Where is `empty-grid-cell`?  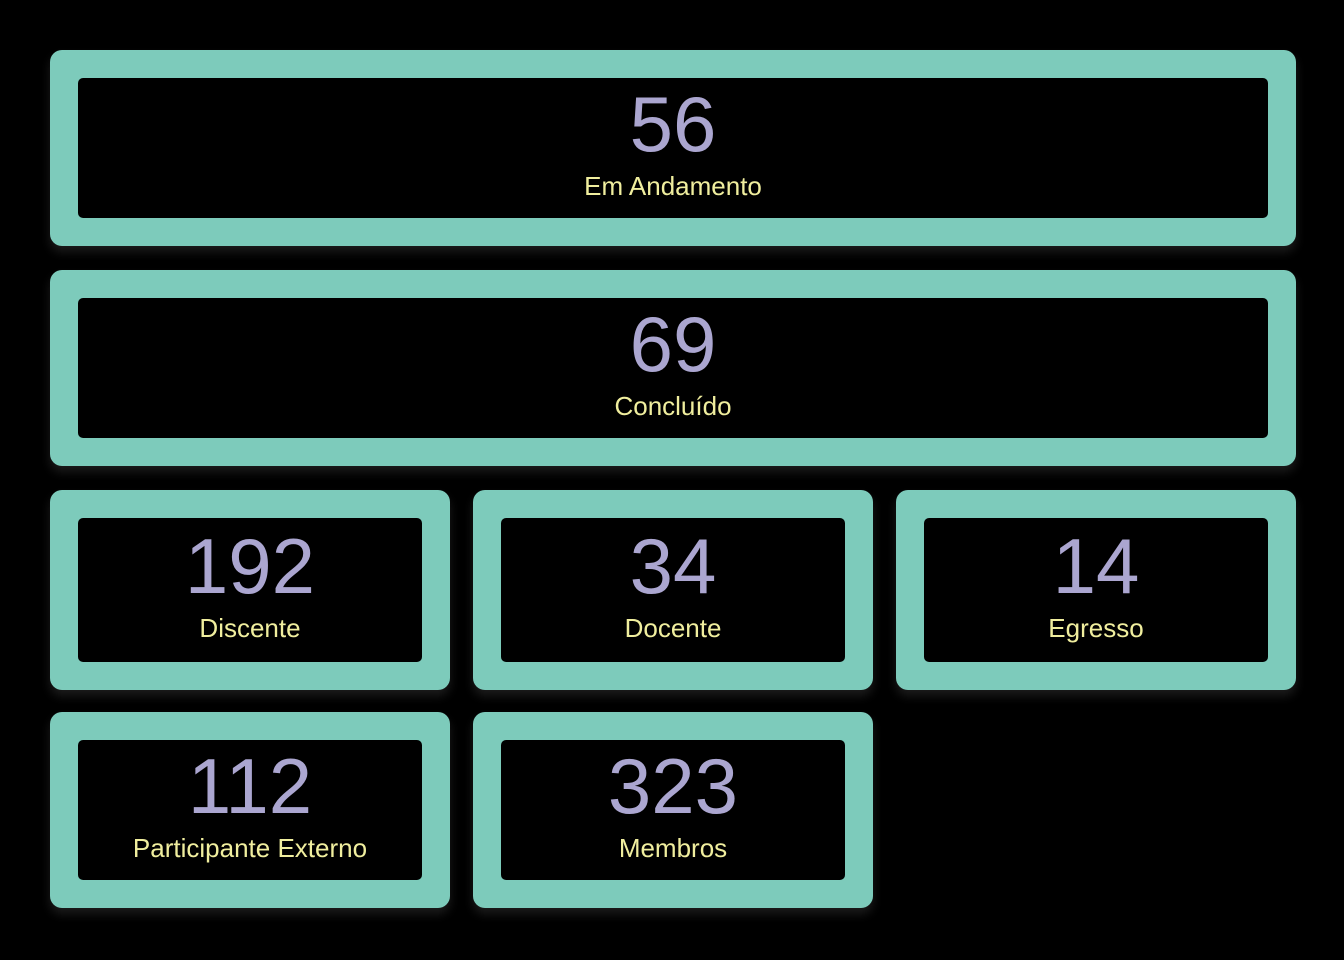
empty-grid-cell is located at coordinates (1096, 810).